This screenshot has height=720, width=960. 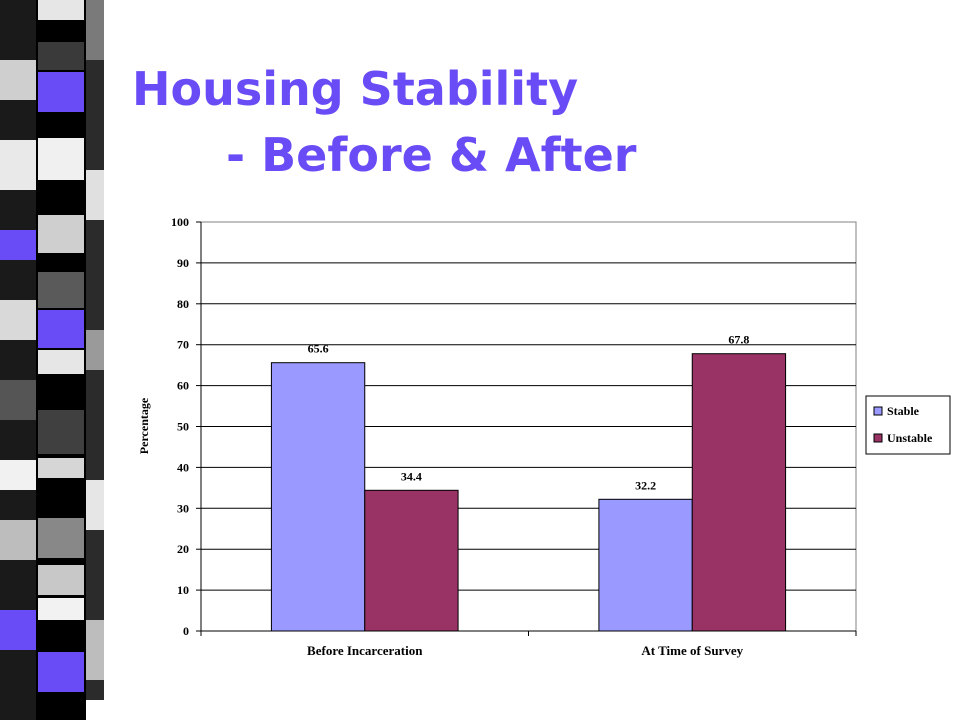 I want to click on y-tick-label: 100, so click(x=180, y=222).